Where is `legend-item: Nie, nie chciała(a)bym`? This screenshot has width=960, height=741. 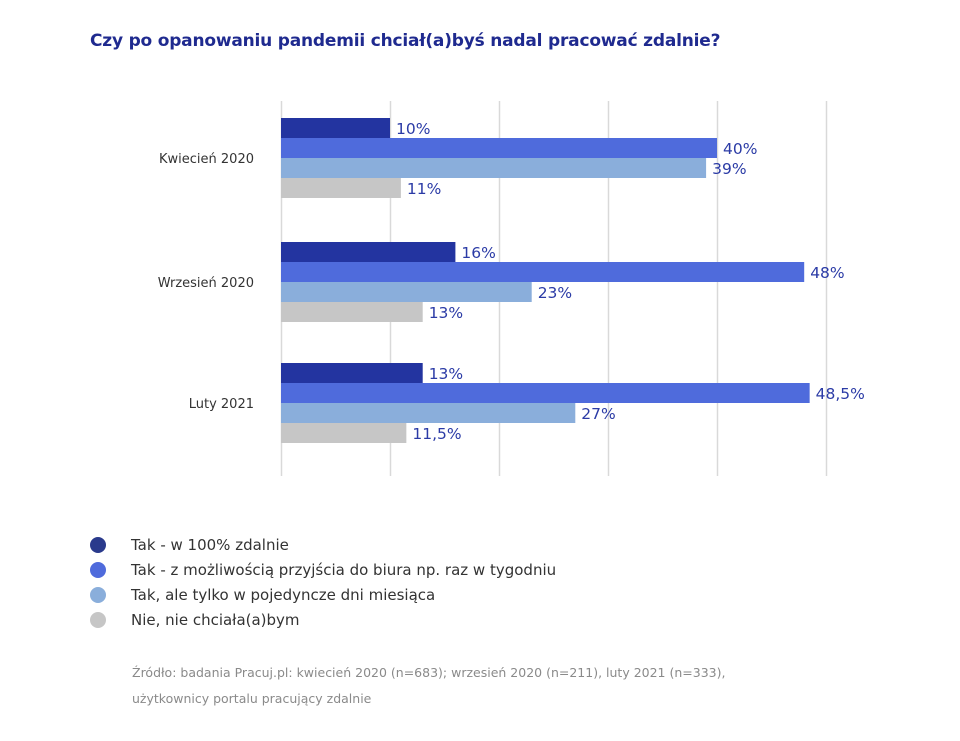 legend-item: Nie, nie chciała(a)bym is located at coordinates (323, 619).